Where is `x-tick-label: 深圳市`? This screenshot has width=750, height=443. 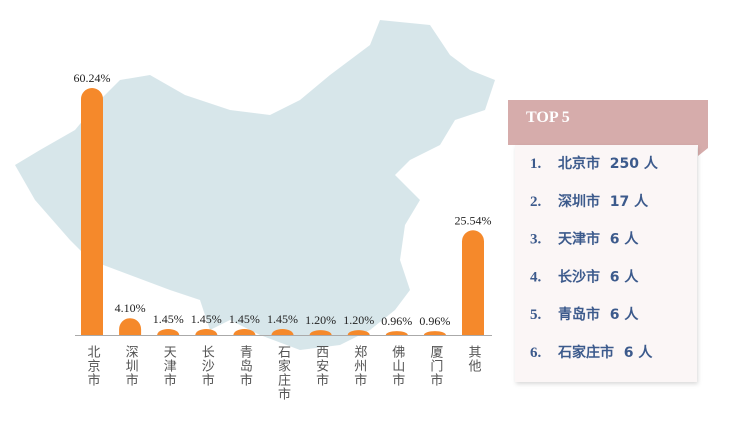 x-tick-label: 深圳市 is located at coordinates (131, 366).